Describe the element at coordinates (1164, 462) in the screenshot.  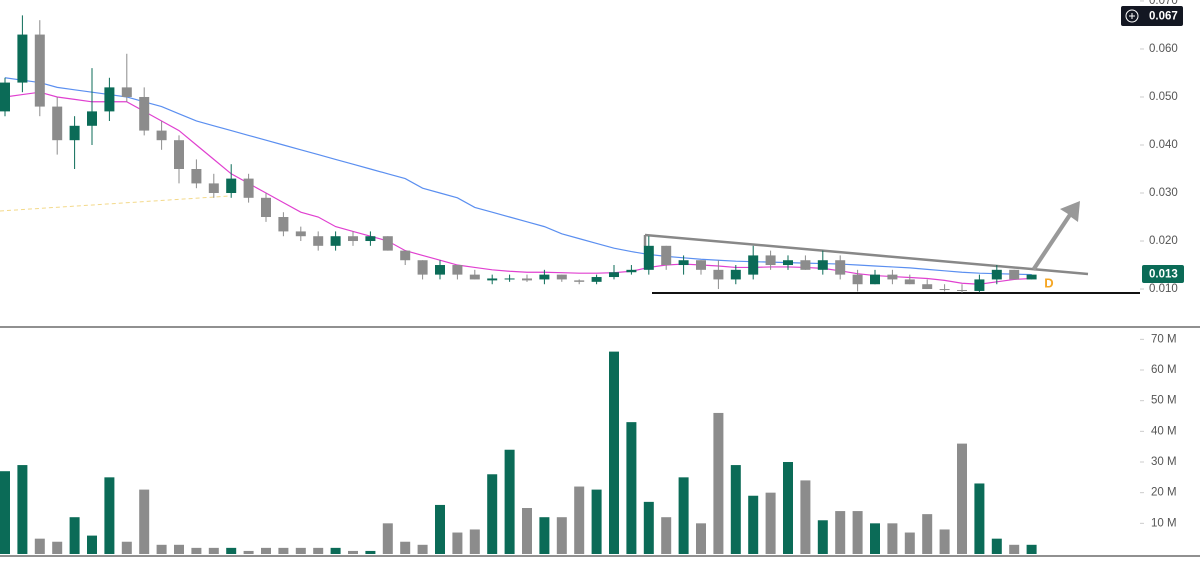
I see `y-tick-label: 30 M` at that location.